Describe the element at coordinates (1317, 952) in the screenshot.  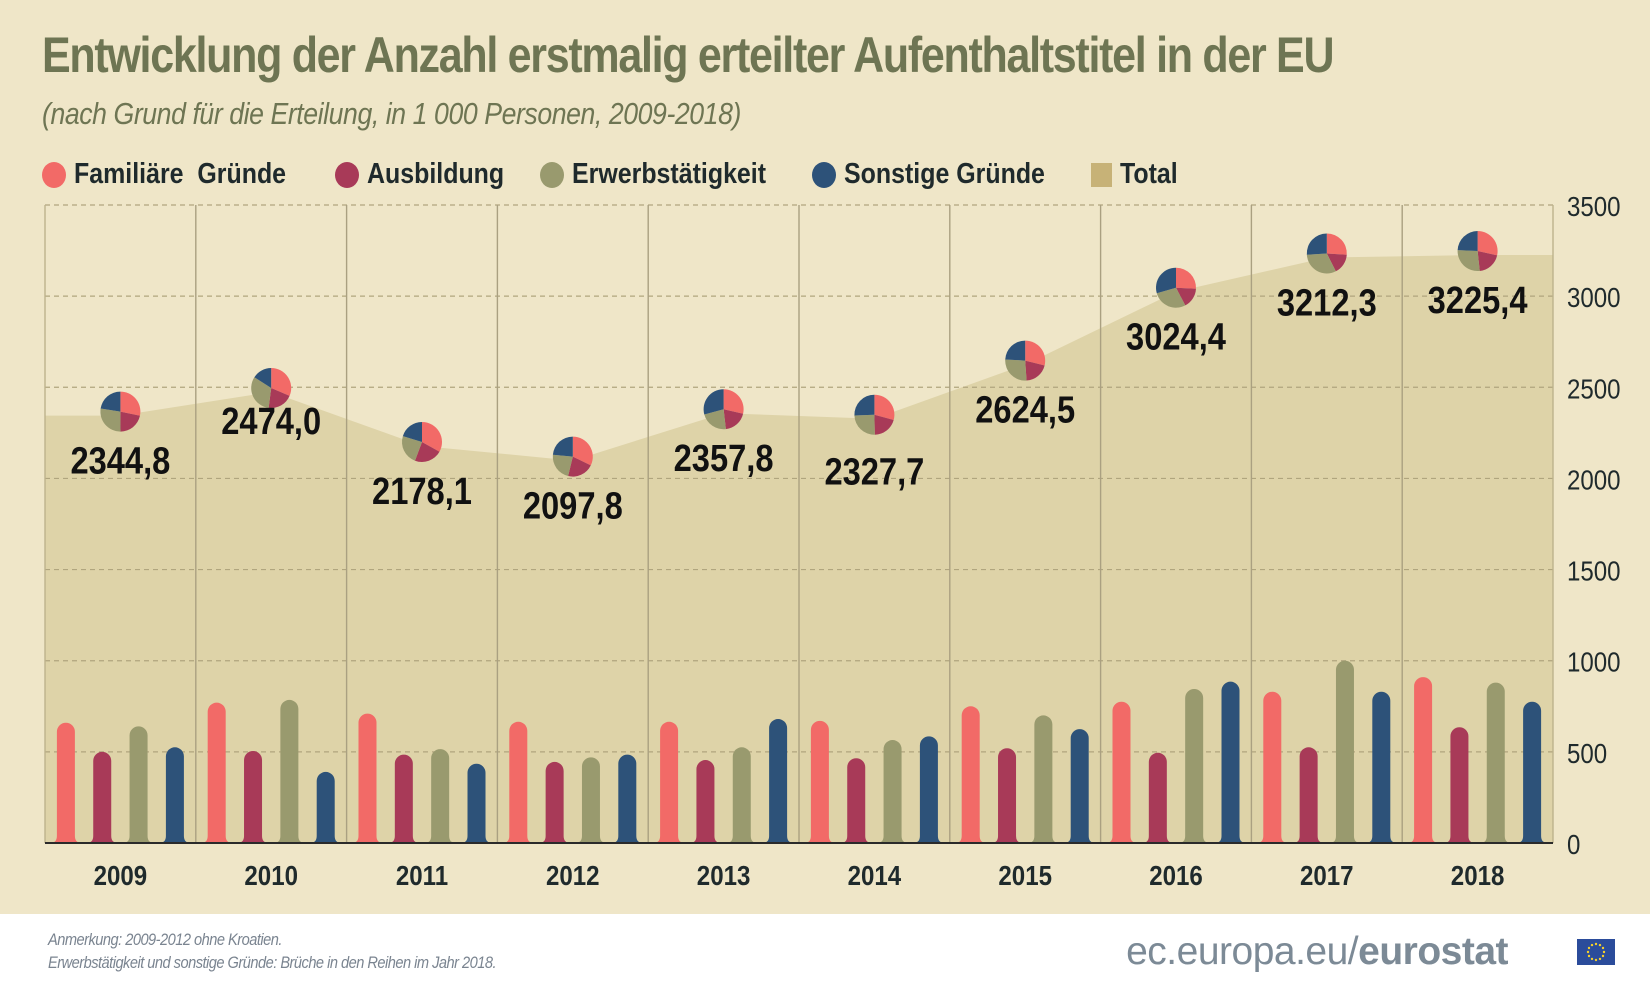
I see `eurostat-link: ec.europa.eu/eurostat` at that location.